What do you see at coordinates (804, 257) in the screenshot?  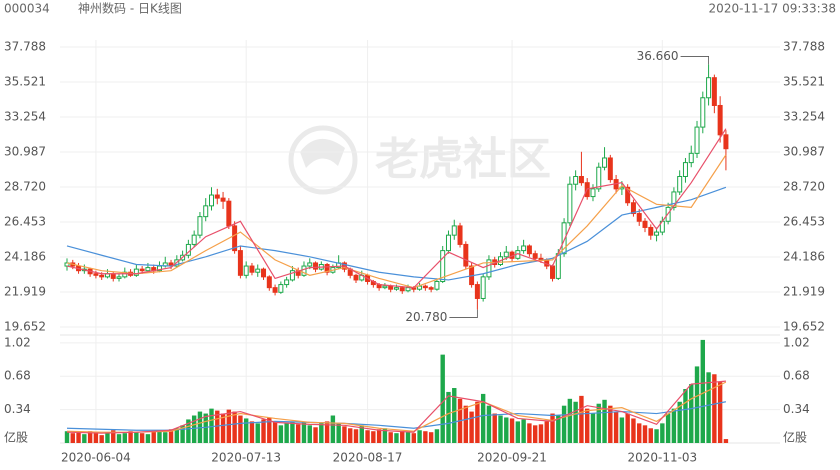 I see `y-tick-label-right: 24.186` at bounding box center [804, 257].